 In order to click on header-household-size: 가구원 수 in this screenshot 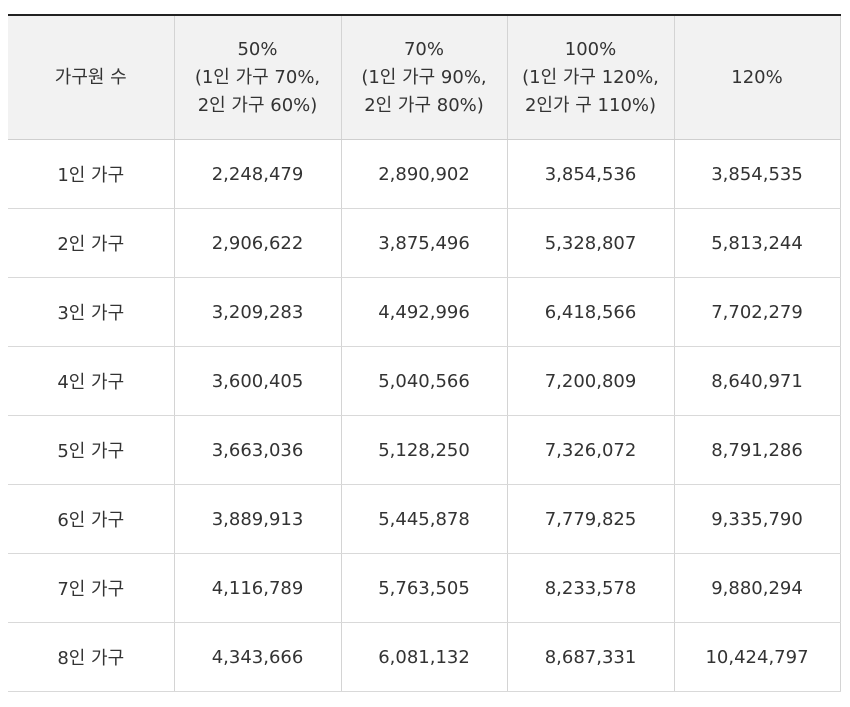, I will do `click(91, 77)`.